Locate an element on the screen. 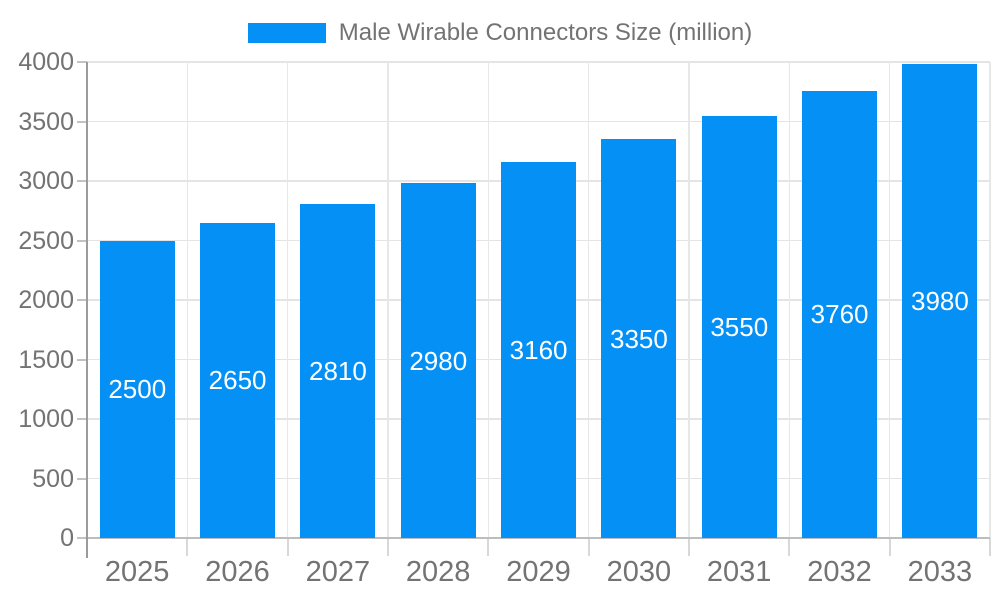 This screenshot has height=600, width=1000. x-axis-line is located at coordinates (537, 538).